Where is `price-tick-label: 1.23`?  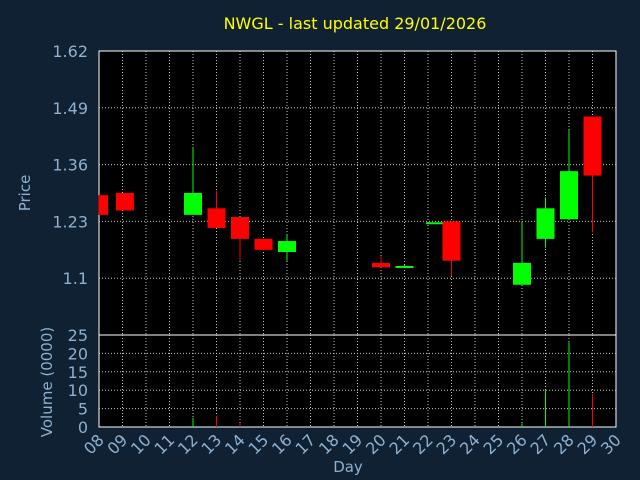
price-tick-label: 1.23 is located at coordinates (70, 221).